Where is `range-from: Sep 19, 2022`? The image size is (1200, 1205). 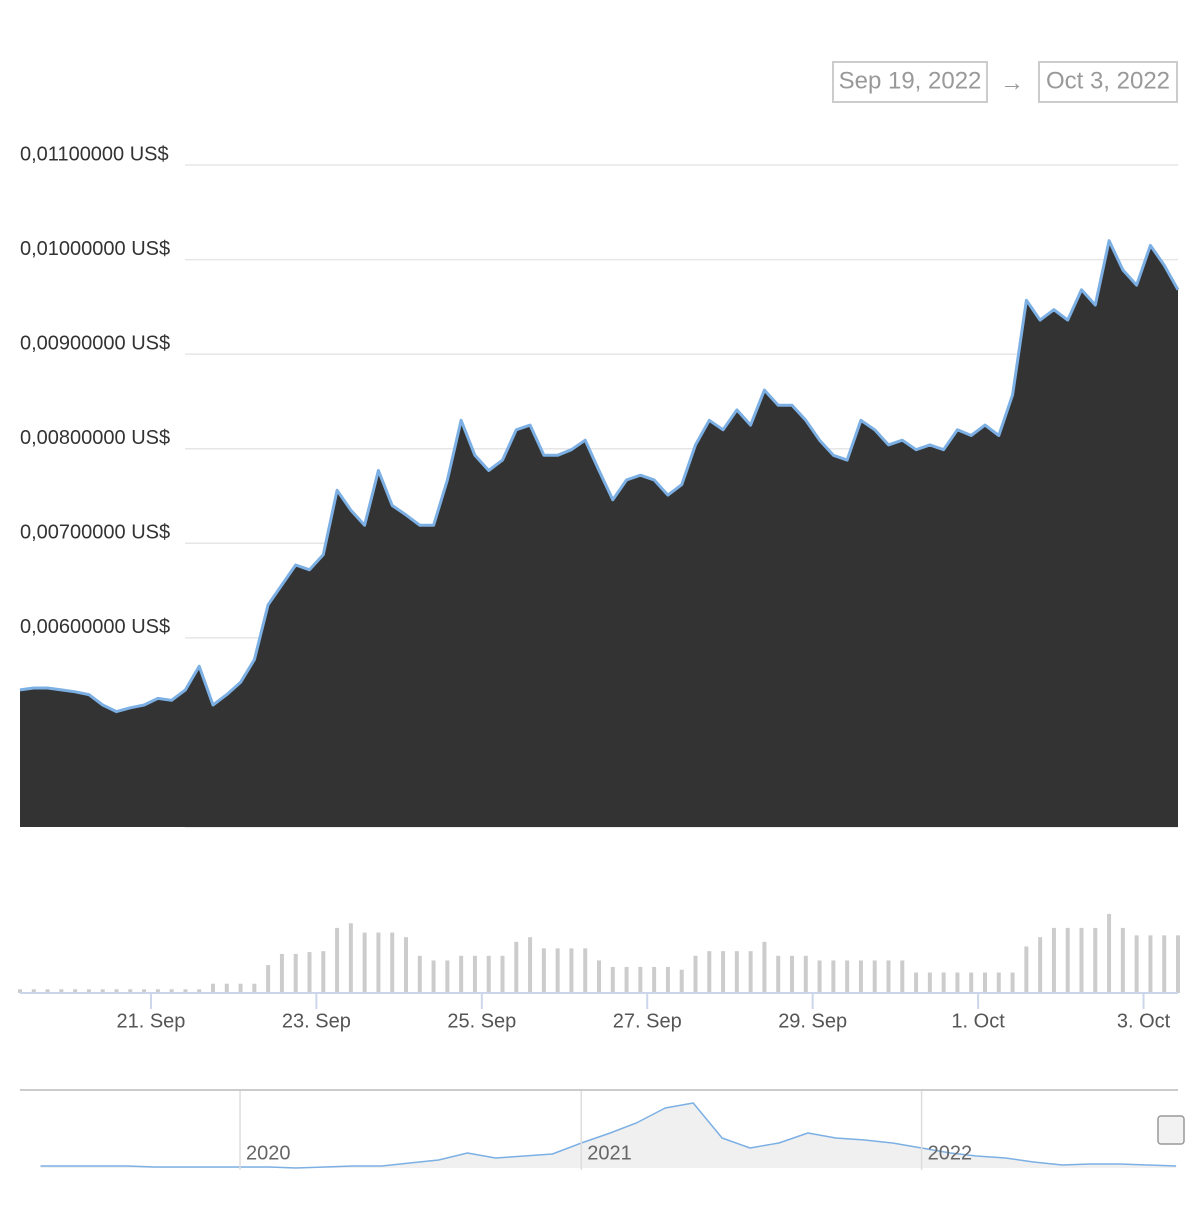 range-from: Sep 19, 2022 is located at coordinates (910, 80).